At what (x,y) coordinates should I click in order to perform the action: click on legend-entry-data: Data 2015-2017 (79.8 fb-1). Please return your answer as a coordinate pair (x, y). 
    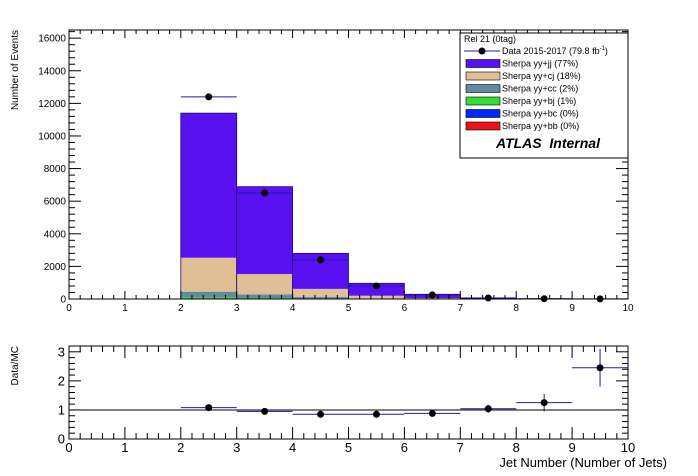
    Looking at the image, I should click on (536, 51).